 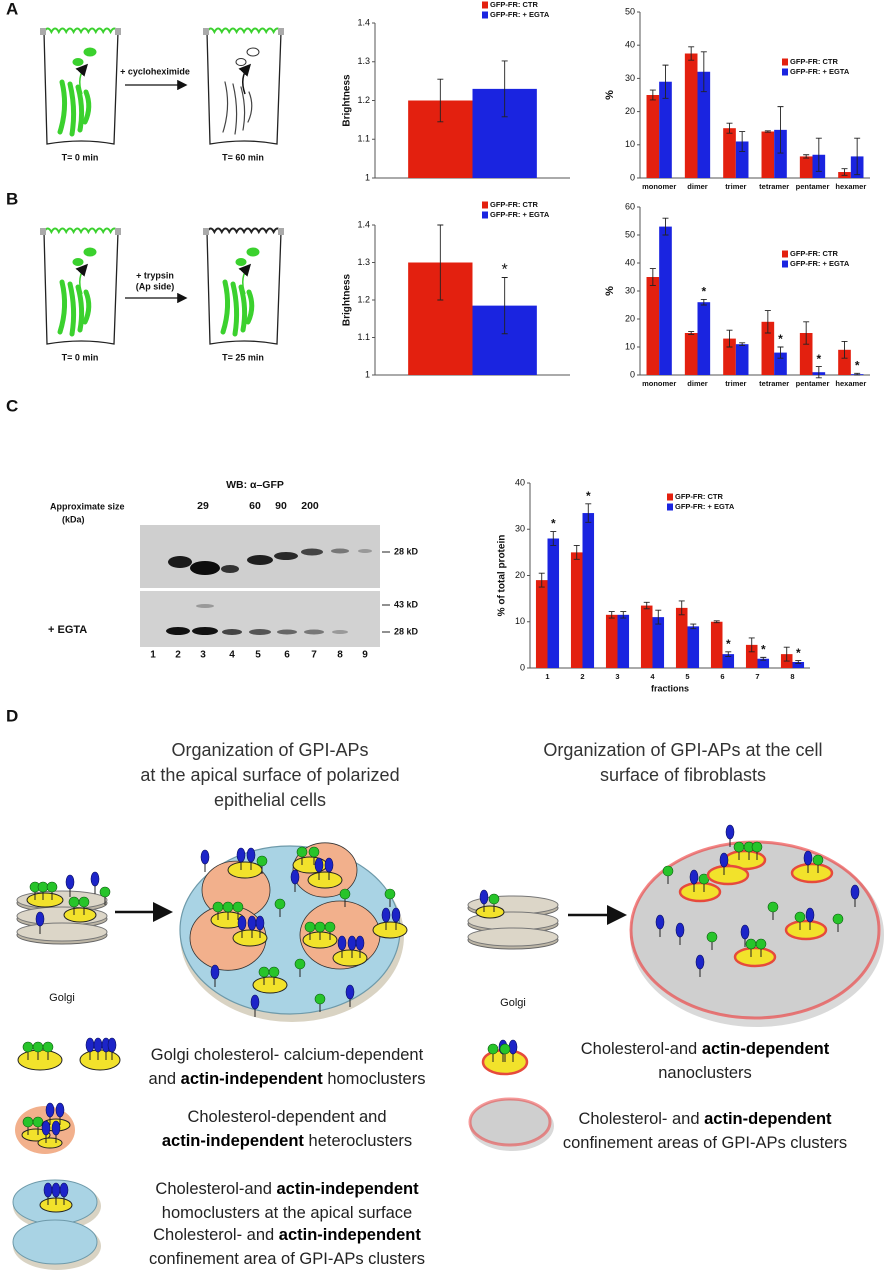 What do you see at coordinates (340, 655) in the screenshot?
I see `lane-label: 8` at bounding box center [340, 655].